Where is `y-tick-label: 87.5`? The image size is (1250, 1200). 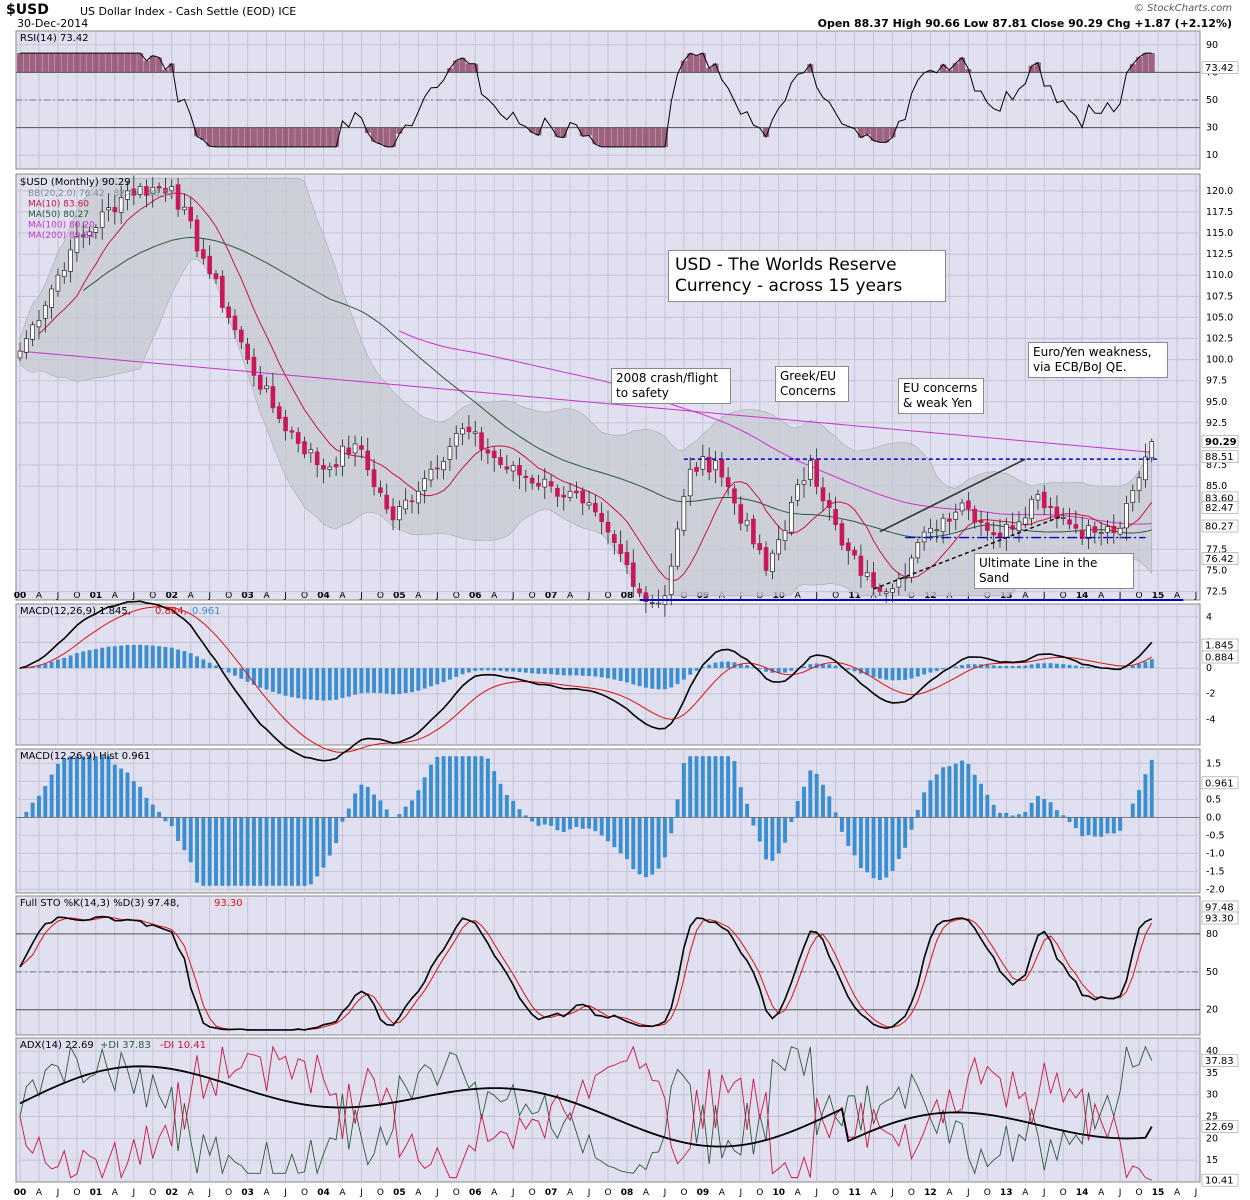
y-tick-label: 87.5 is located at coordinates (1216, 465).